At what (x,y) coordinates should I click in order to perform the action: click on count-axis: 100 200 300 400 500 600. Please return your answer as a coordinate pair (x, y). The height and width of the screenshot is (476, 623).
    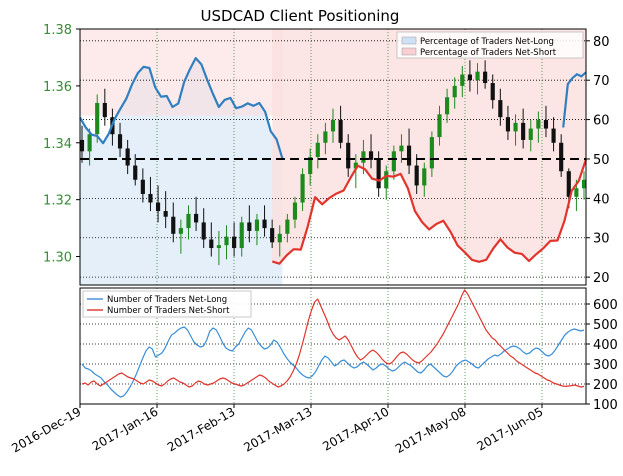
    Looking at the image, I should click on (602, 355).